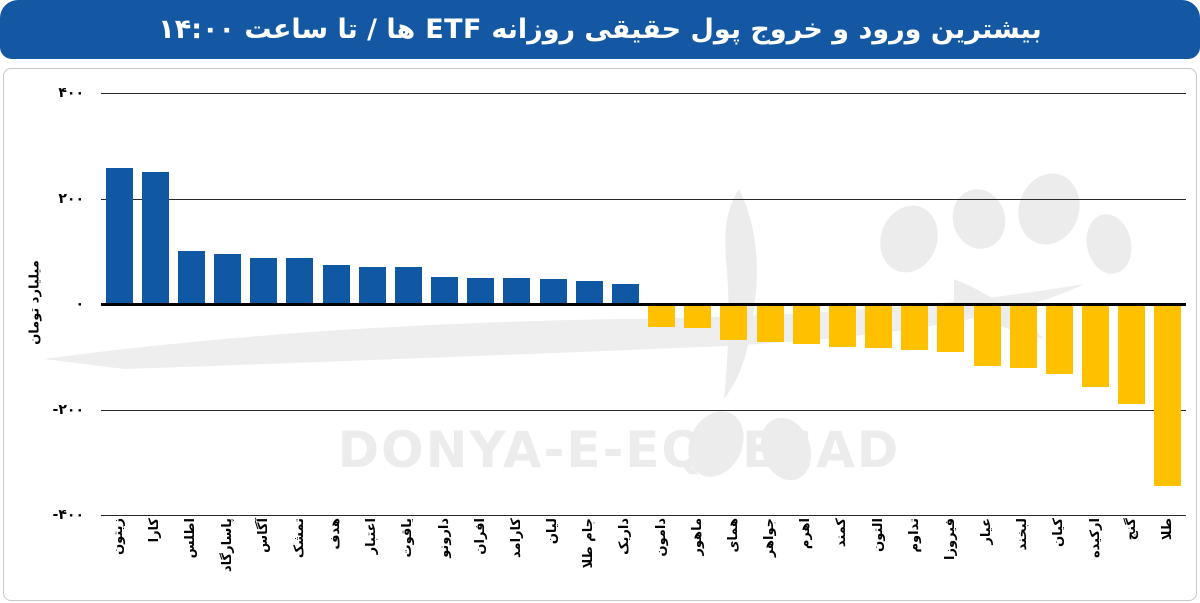 This screenshot has width=1200, height=603. Describe the element at coordinates (625, 536) in the screenshot. I see `bar-label: داریک` at that location.